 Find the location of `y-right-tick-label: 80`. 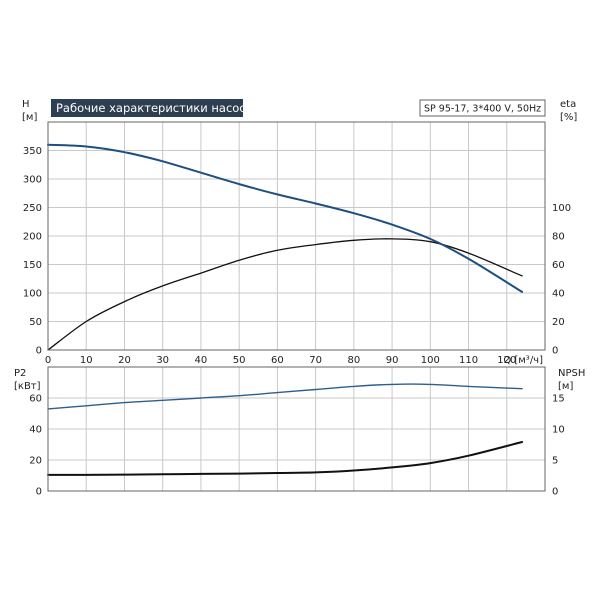

y-right-tick-label: 80 is located at coordinates (558, 237).